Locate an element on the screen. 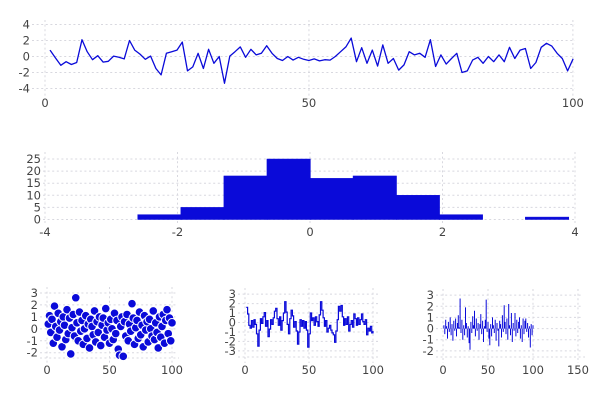 This screenshot has width=600, height=400. stem-series is located at coordinates (488, 324).